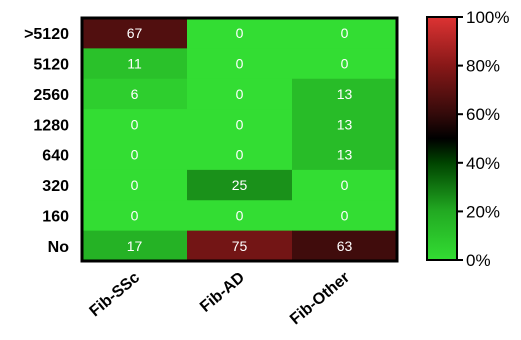  What do you see at coordinates (483, 139) in the screenshot?
I see `colorbar-ticks: 0% 20% 40% 60% 80% 100%` at bounding box center [483, 139].